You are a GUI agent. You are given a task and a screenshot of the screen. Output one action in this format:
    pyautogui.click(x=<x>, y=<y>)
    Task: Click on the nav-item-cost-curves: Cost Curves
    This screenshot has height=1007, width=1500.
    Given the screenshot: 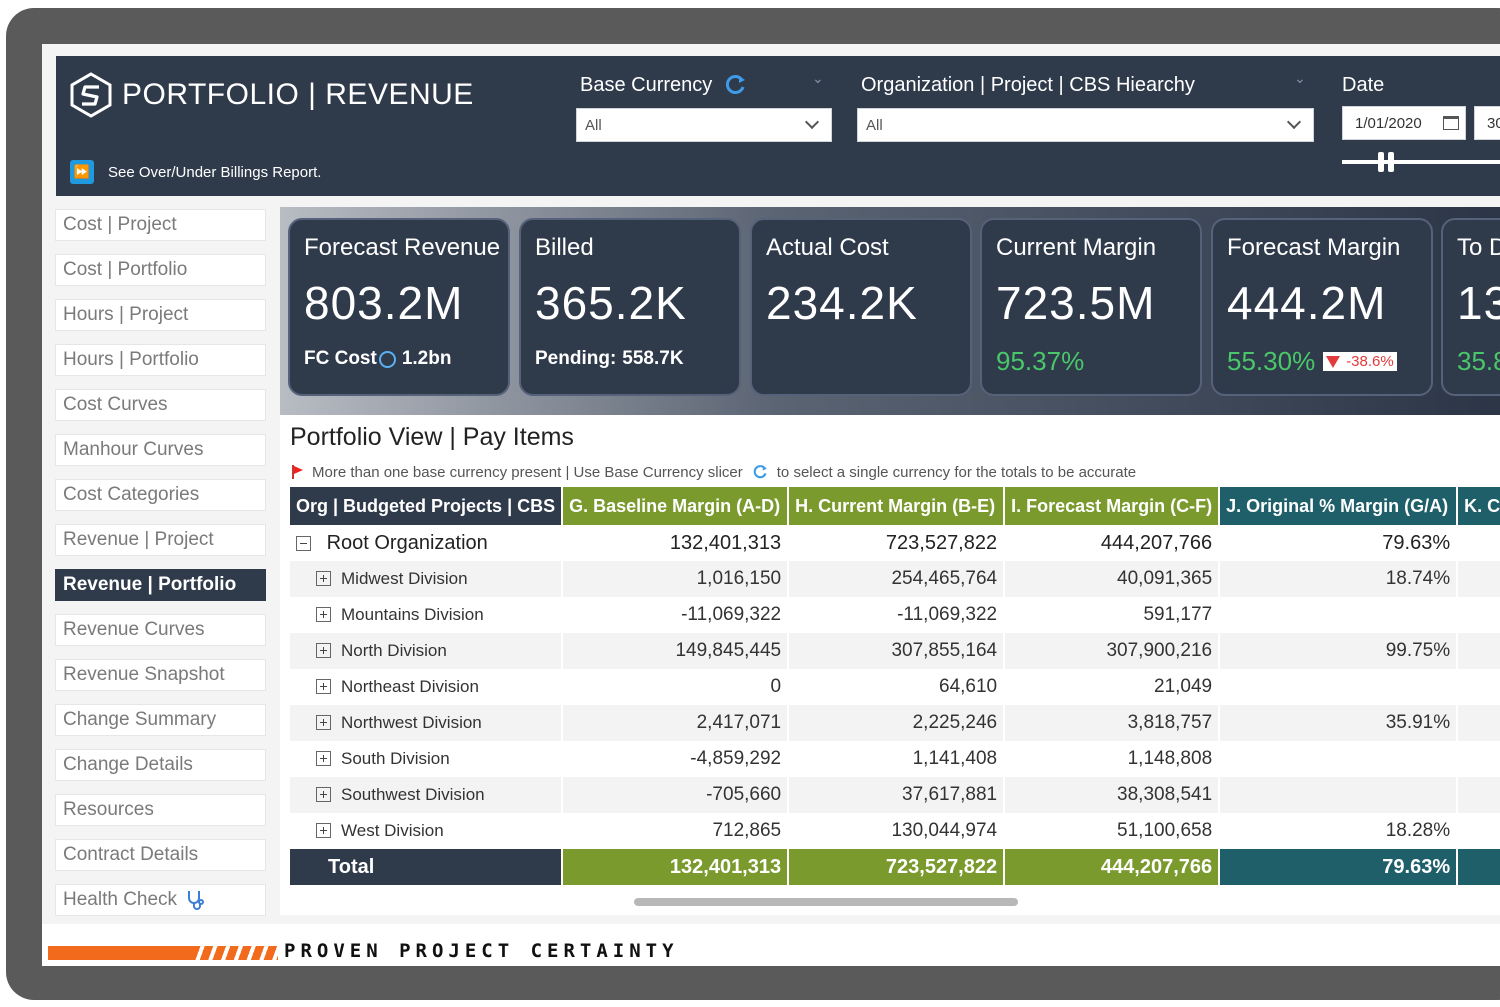 What is the action you would take?
    pyautogui.click(x=160, y=405)
    